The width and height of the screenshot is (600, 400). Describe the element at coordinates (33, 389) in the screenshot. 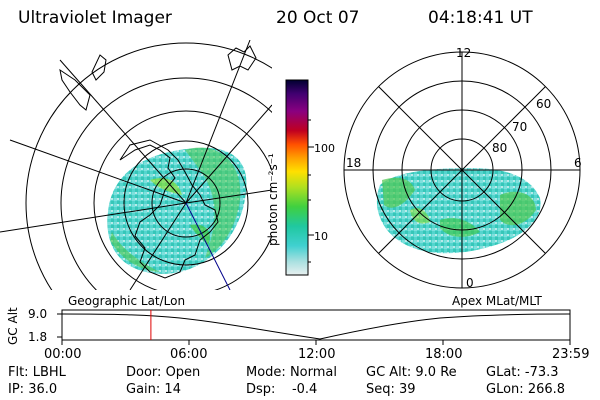

I see `ip-field: IP: 36.0` at that location.